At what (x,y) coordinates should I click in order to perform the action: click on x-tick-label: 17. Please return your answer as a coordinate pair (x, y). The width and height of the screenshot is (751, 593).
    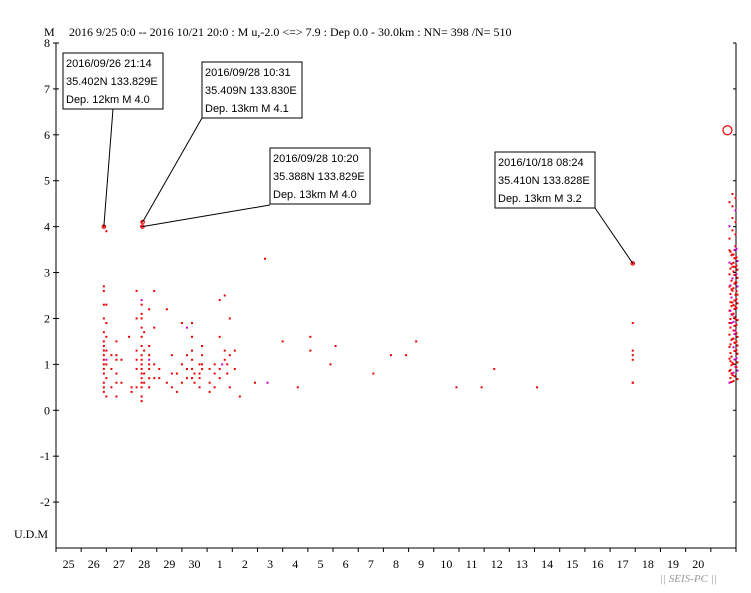
    Looking at the image, I should click on (623, 564).